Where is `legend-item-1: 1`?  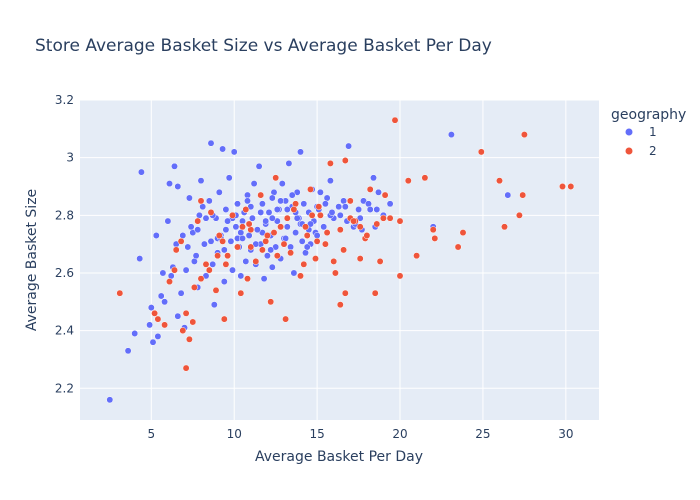
legend-item-1: 1 is located at coordinates (641, 132).